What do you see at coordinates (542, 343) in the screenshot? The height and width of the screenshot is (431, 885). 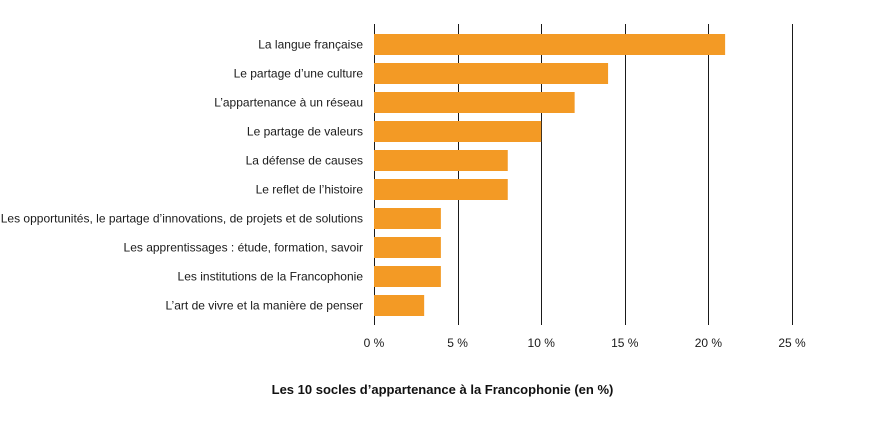 I see `x-tick-label-2: 10 %` at bounding box center [542, 343].